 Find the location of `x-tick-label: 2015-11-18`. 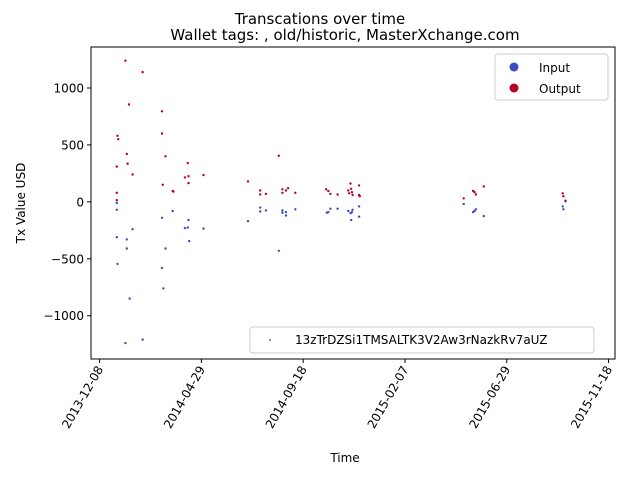

x-tick-label: 2015-11-18 is located at coordinates (591, 397).